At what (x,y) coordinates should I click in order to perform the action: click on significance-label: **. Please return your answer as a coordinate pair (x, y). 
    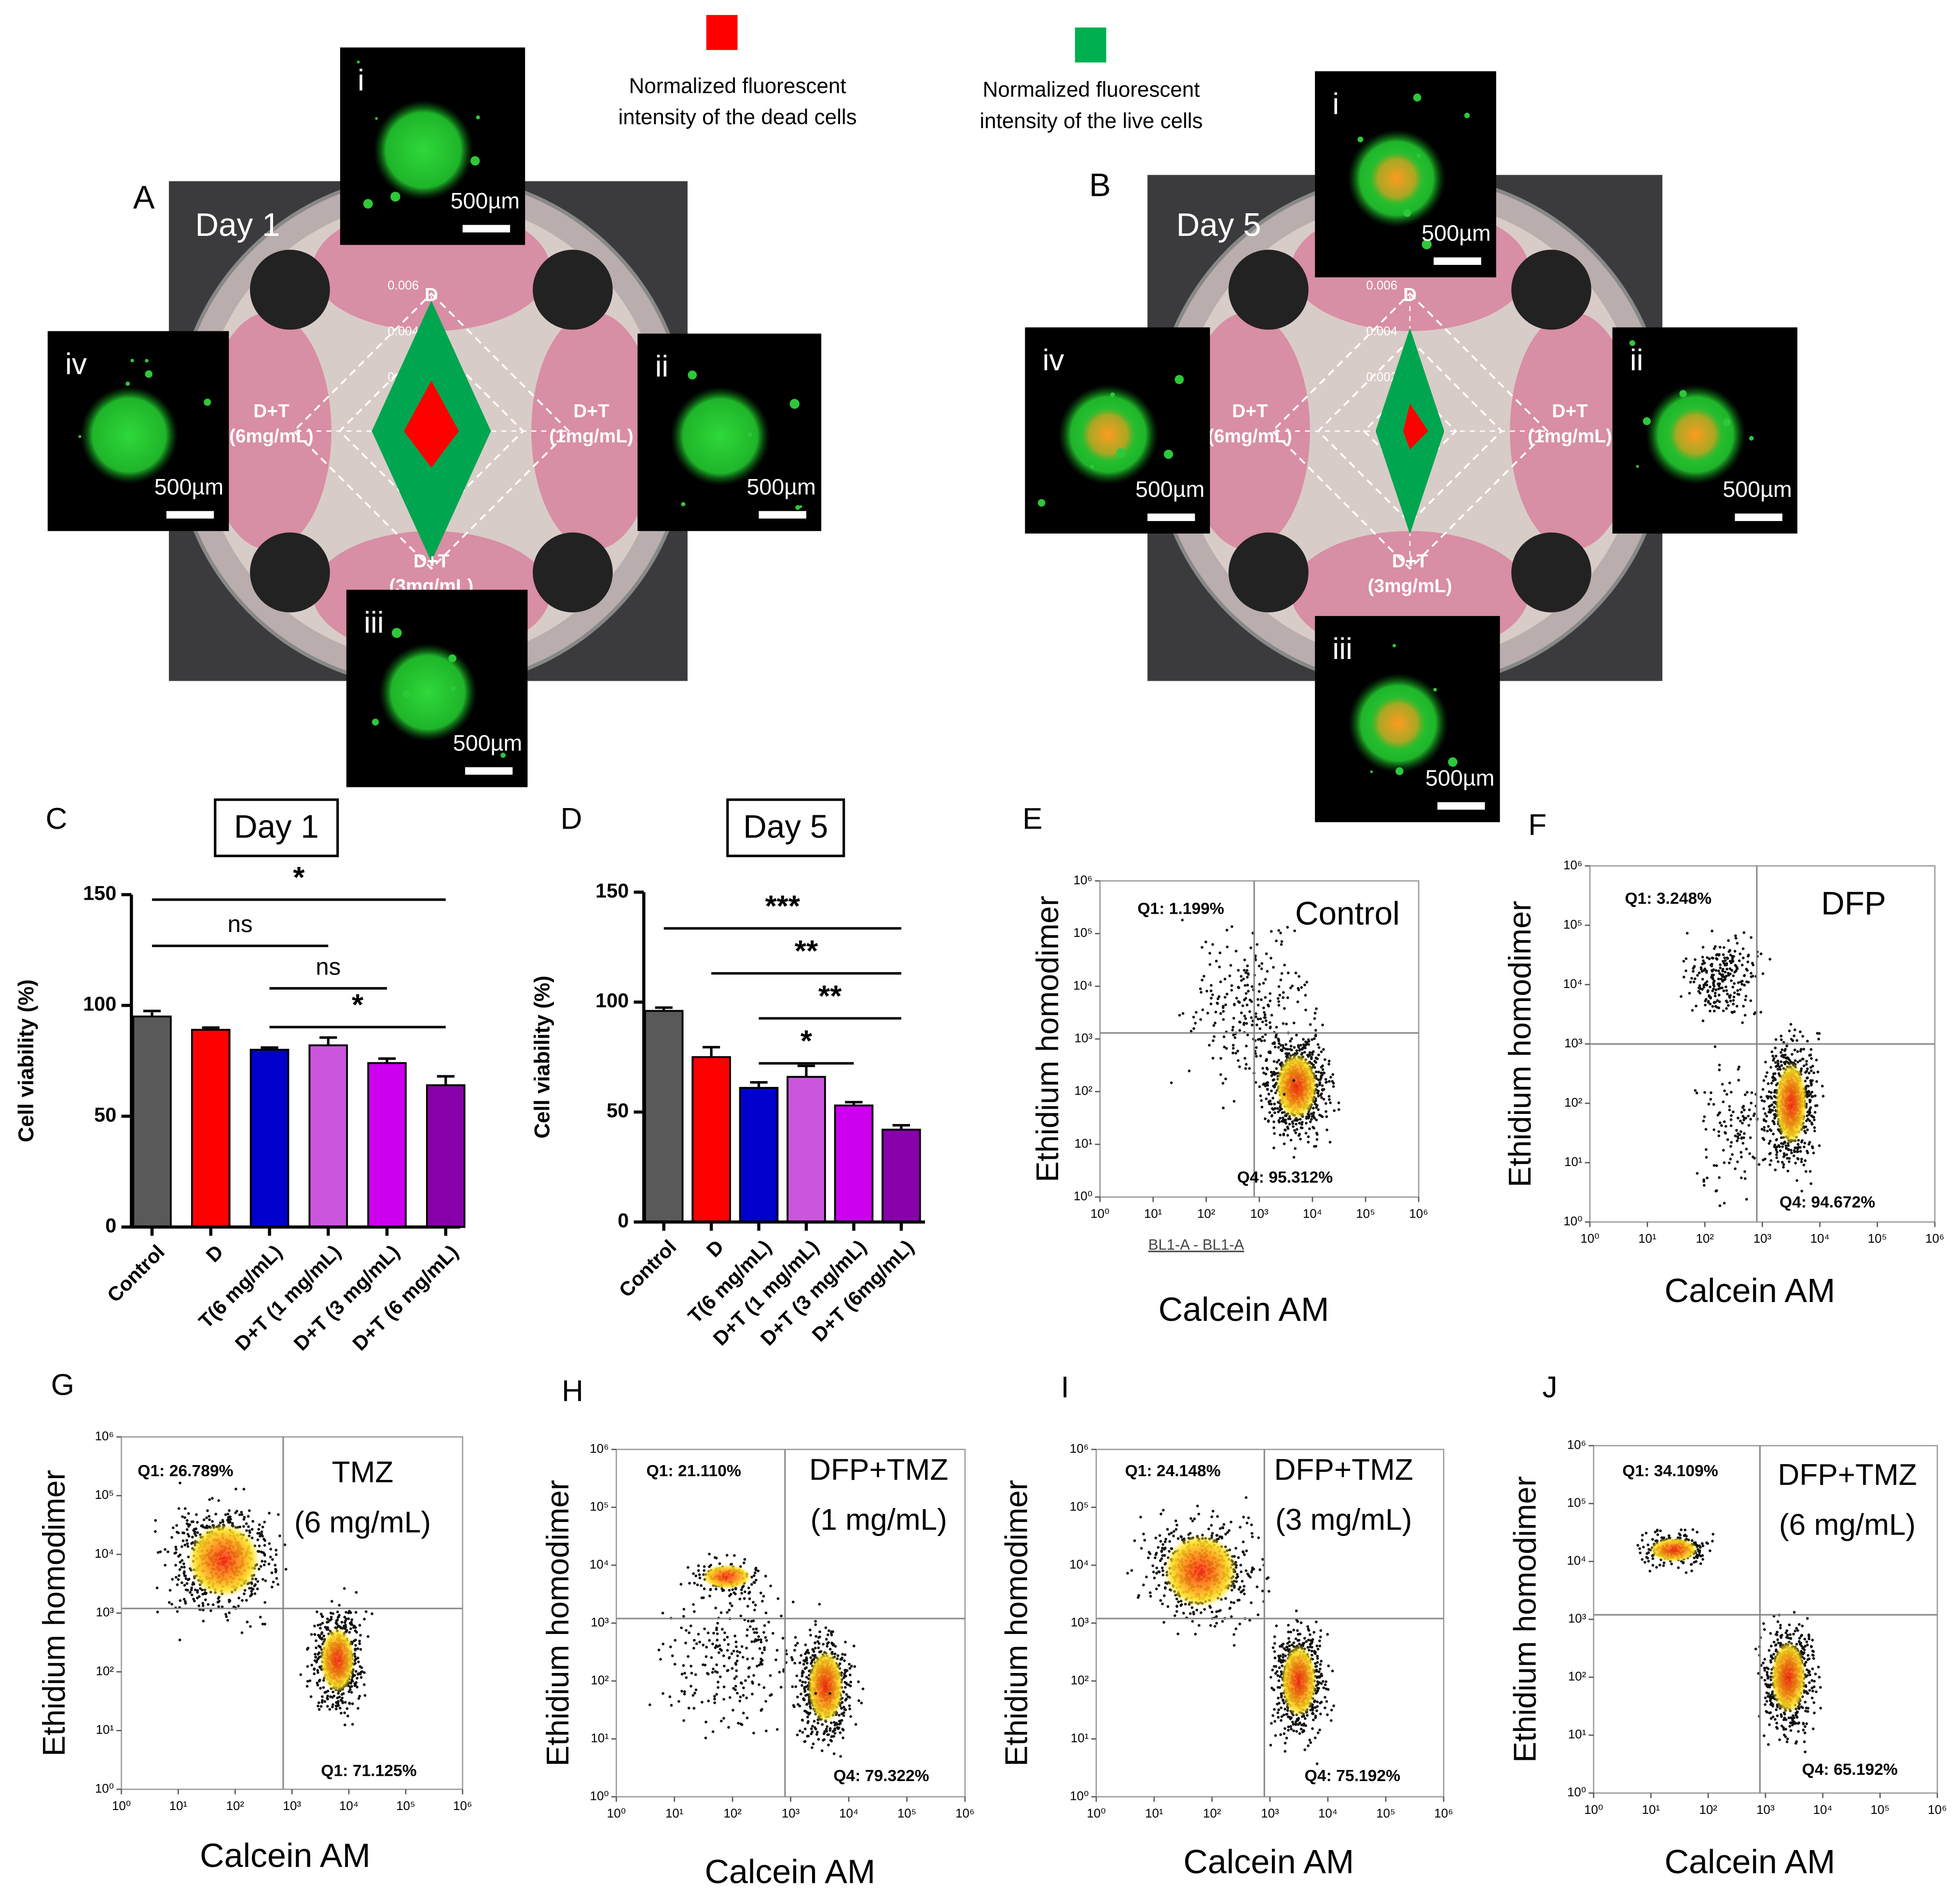
    Looking at the image, I should click on (806, 951).